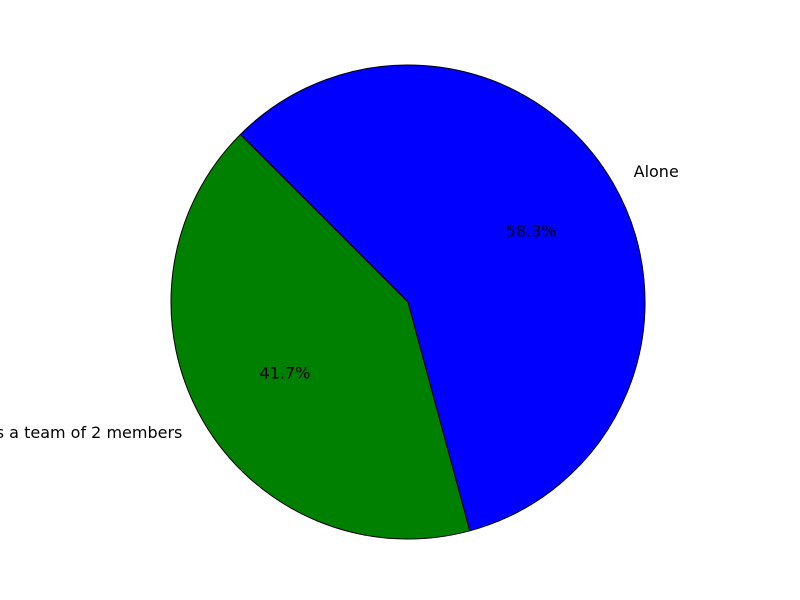  Describe the element at coordinates (531, 230) in the screenshot. I see `pie-percent-label: 58.3%` at that location.